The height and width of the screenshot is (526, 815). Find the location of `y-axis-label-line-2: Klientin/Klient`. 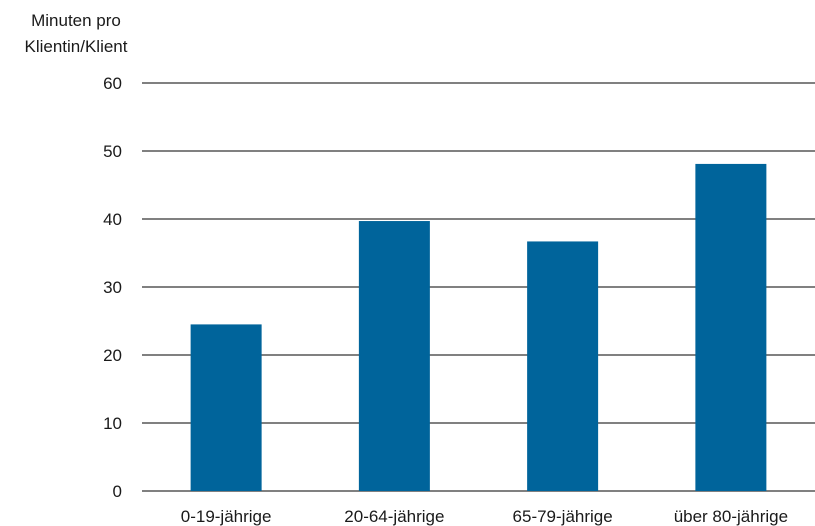

y-axis-label-line-2: Klientin/Klient is located at coordinates (75, 46).